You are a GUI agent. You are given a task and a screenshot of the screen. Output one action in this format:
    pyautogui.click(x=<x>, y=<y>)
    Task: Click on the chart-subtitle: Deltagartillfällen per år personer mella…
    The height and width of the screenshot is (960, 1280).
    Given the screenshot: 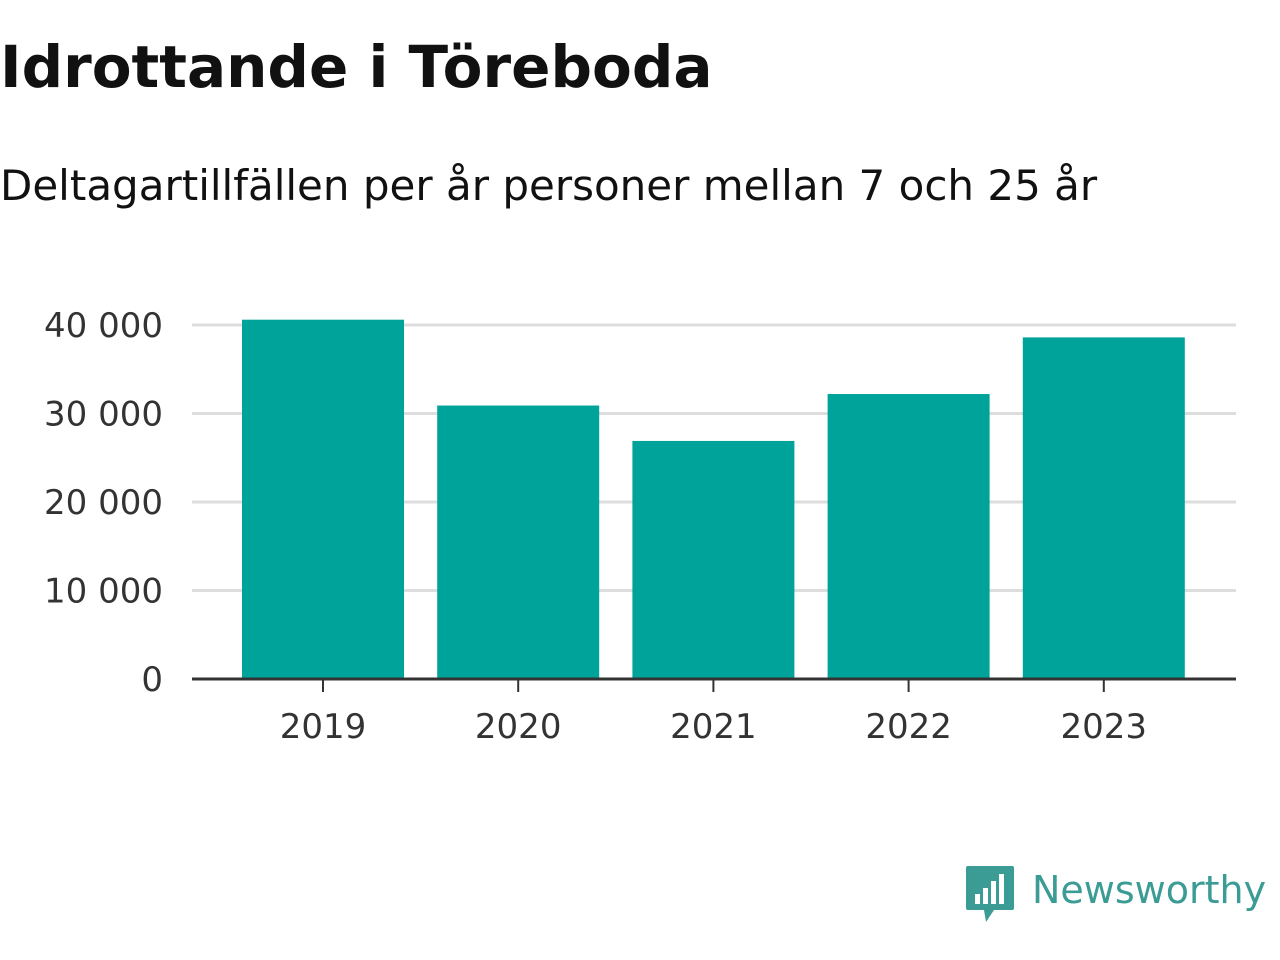 What is the action you would take?
    pyautogui.click(x=549, y=185)
    